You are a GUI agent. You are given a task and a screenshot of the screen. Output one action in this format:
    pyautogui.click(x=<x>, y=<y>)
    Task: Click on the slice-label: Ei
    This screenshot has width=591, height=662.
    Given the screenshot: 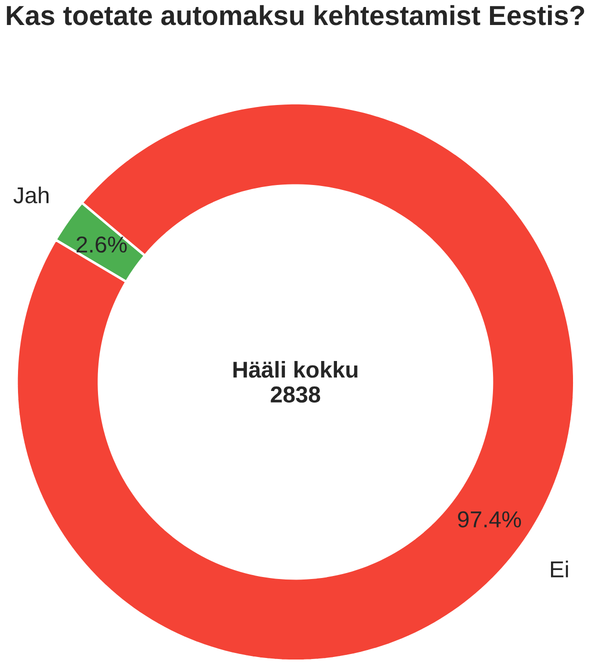 What is the action you would take?
    pyautogui.click(x=559, y=569)
    